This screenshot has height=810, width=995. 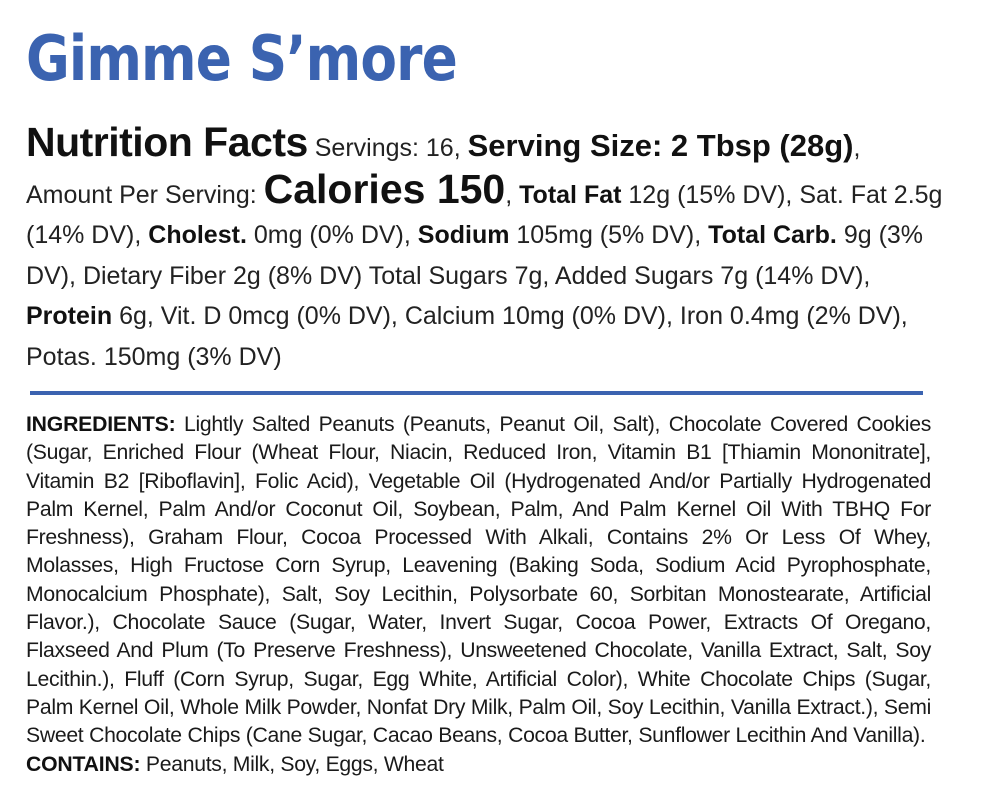 I want to click on serving-size: Serving Size: 2 Tbsp (28g), so click(x=660, y=145).